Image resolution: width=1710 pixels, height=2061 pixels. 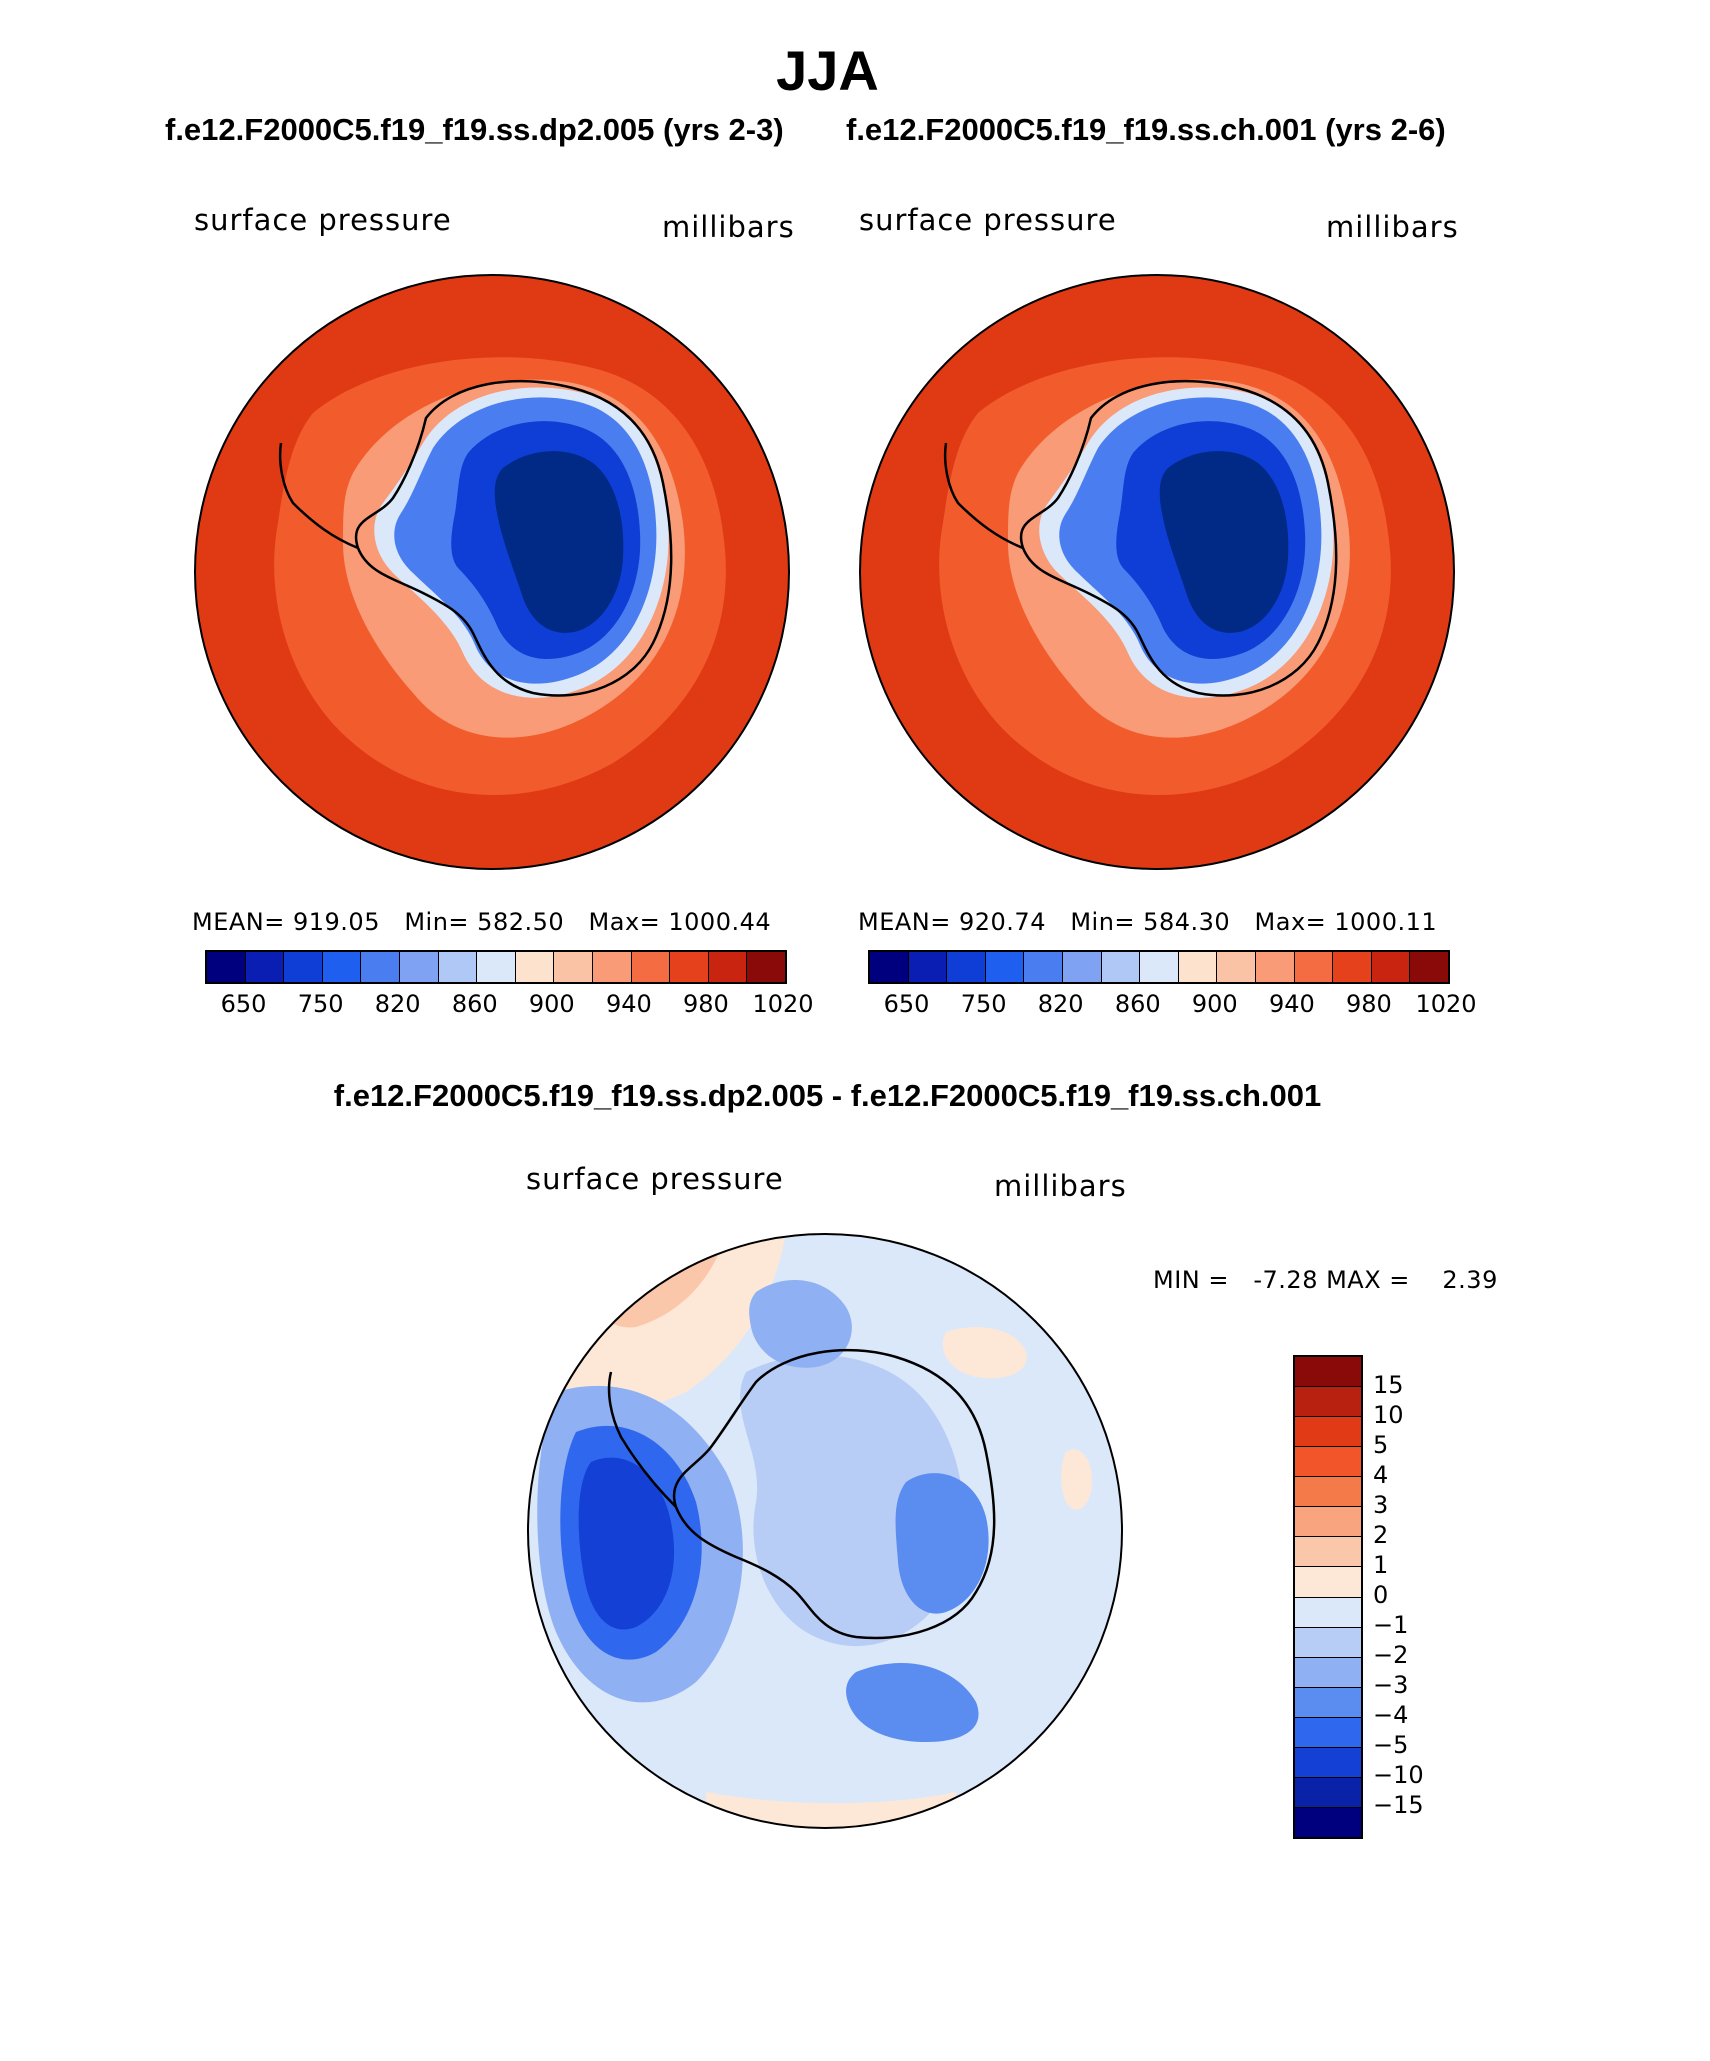 I want to click on colorbar-tick-label: 0, so click(x=1381, y=1595).